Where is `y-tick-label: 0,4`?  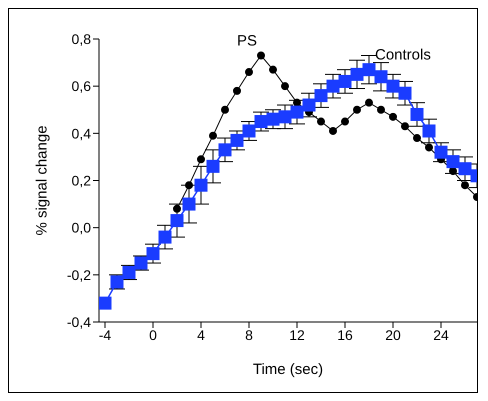 y-tick-label: 0,4 is located at coordinates (82, 133).